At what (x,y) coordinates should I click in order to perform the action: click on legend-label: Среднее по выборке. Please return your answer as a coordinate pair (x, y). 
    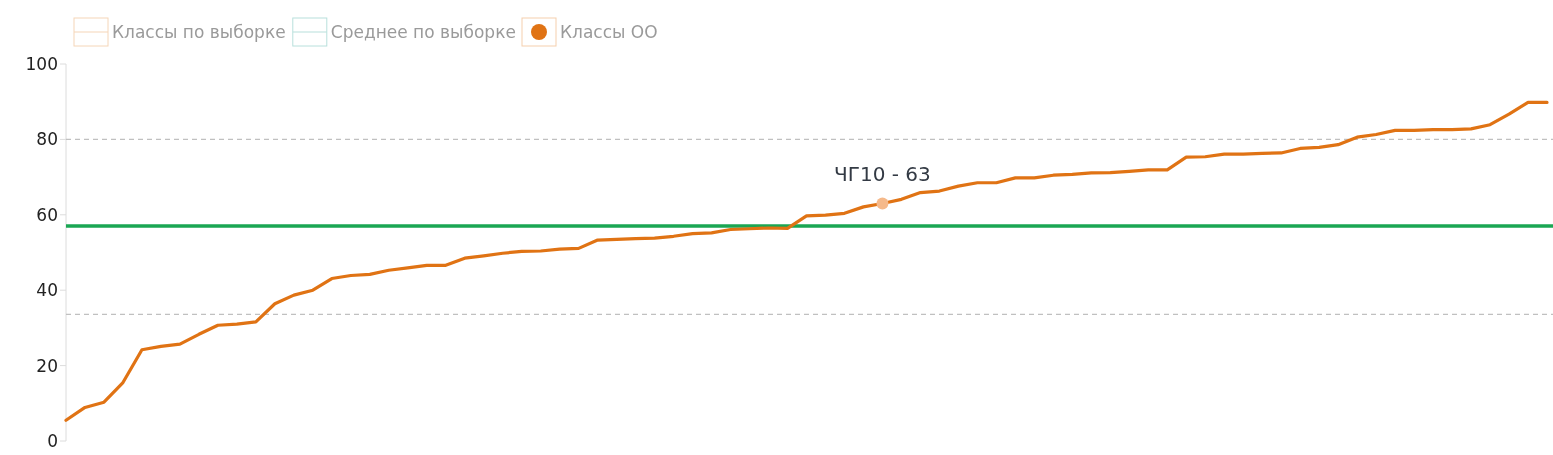
    Looking at the image, I should click on (423, 32).